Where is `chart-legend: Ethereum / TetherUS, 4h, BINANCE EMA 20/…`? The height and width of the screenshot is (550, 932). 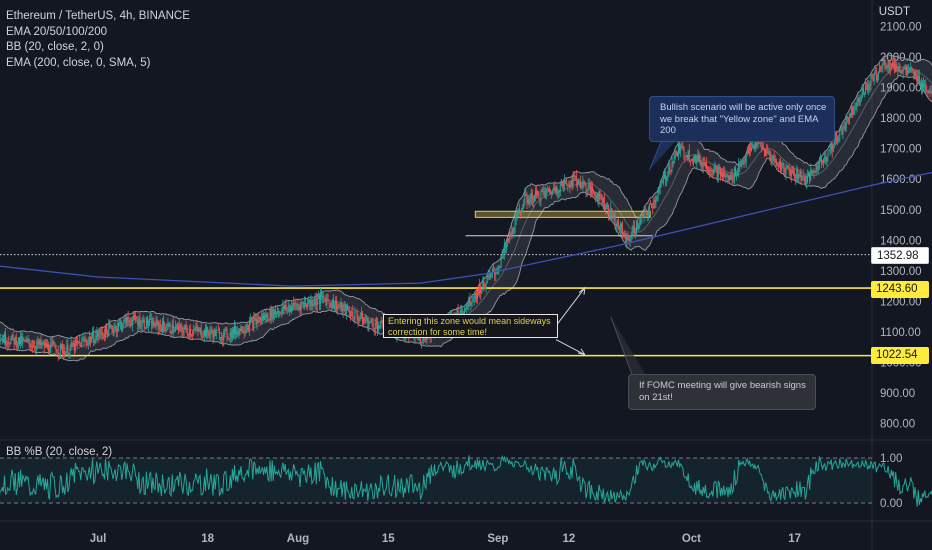 chart-legend: Ethereum / TetherUS, 4h, BINANCE EMA 20/… is located at coordinates (98, 40).